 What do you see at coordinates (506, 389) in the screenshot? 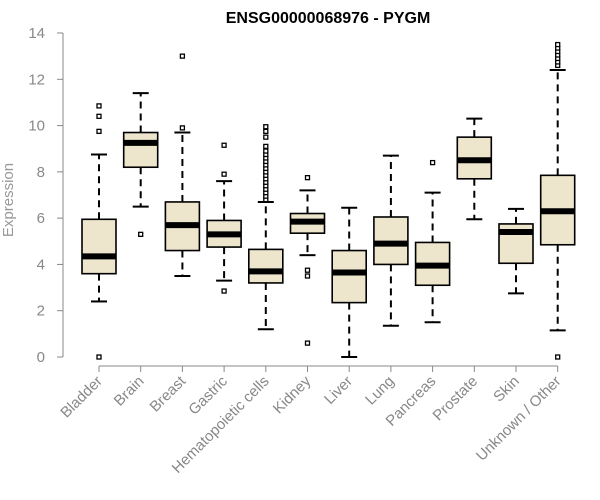
I see `x-tick-label: Skin` at bounding box center [506, 389].